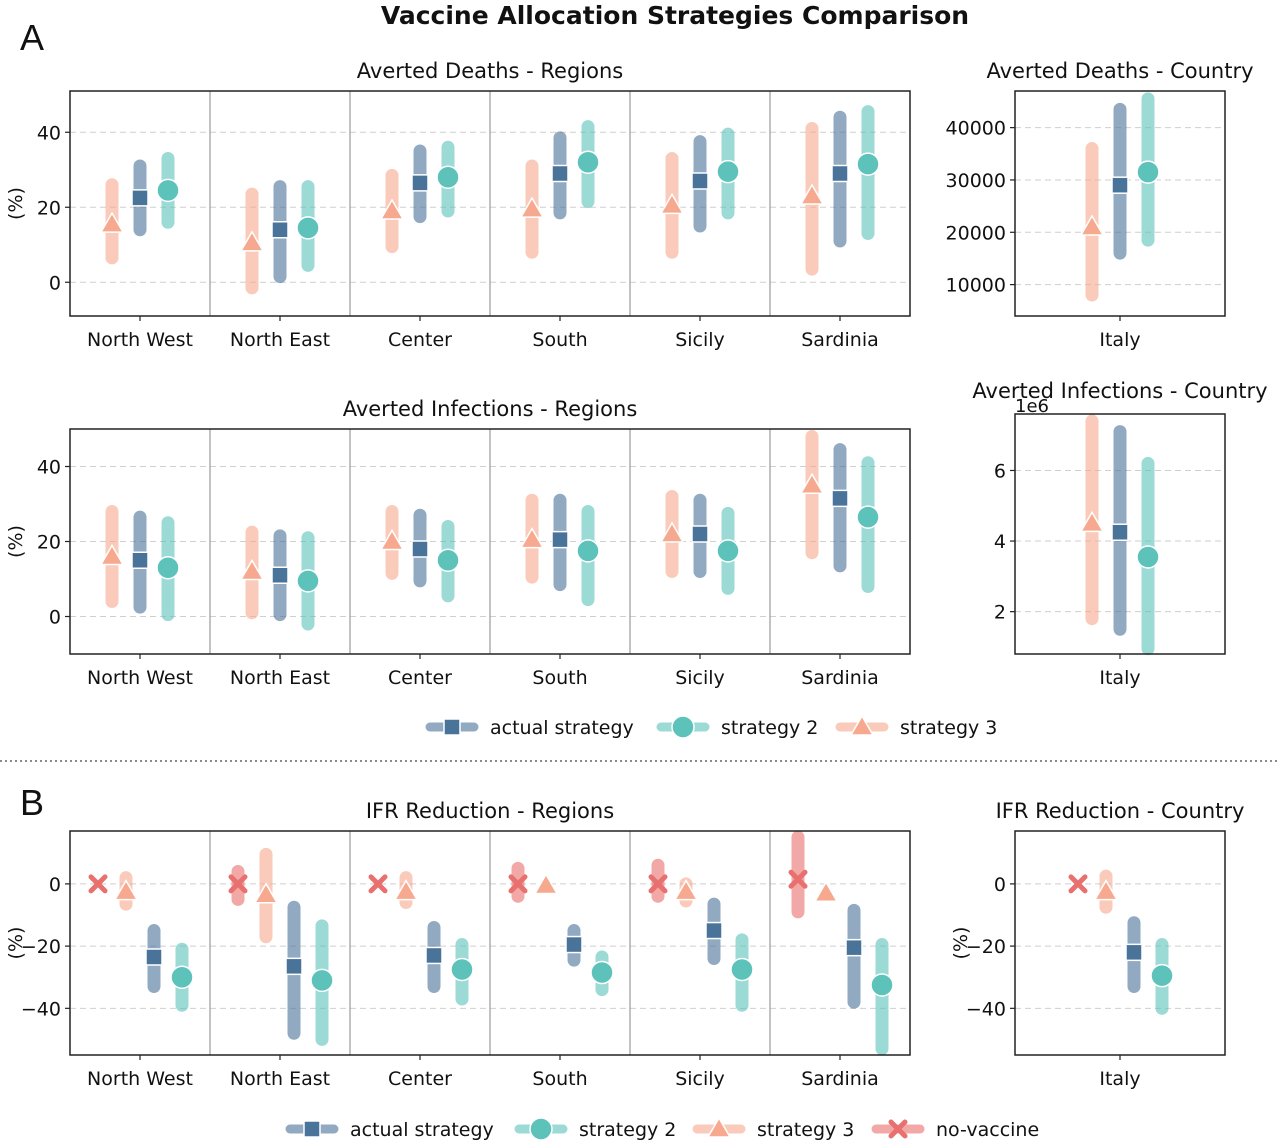 This screenshot has height=1144, width=1280. What do you see at coordinates (675, 15) in the screenshot?
I see `figure-title: Vaccine Allocation Strategies Comparison` at bounding box center [675, 15].